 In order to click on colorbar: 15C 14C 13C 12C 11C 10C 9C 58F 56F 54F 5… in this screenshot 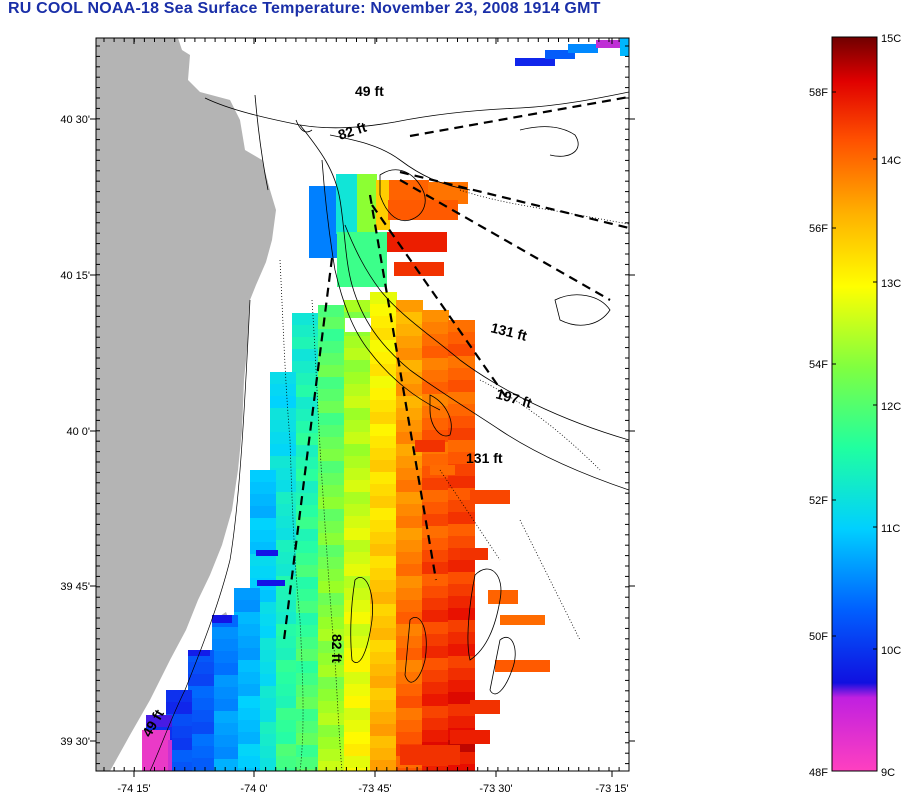, I will do `click(855, 406)`.